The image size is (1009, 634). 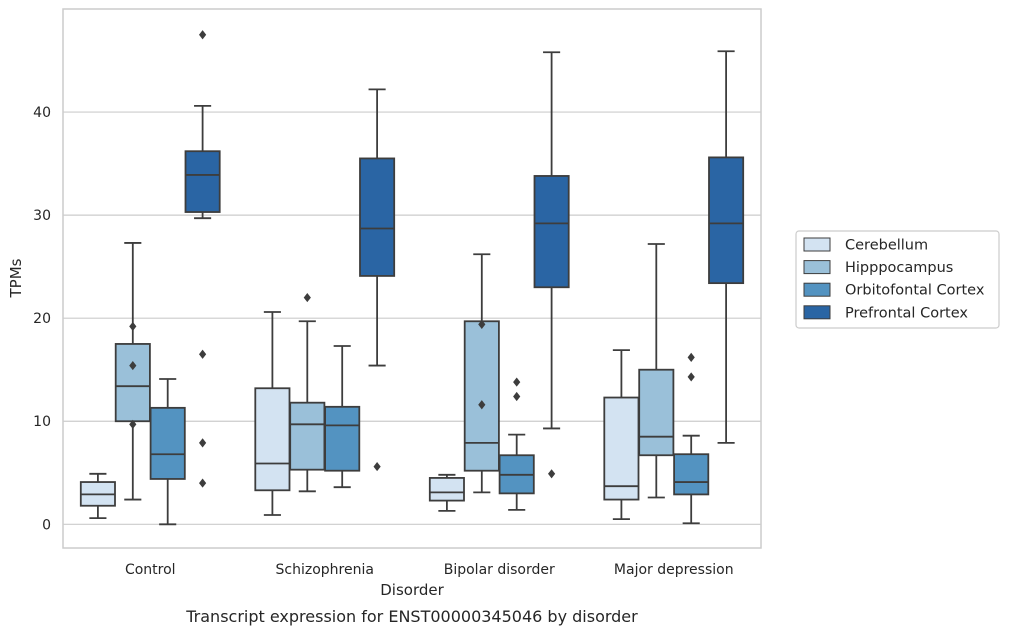 I want to click on legend-label: Orbitofontal Cortex, so click(x=915, y=291).